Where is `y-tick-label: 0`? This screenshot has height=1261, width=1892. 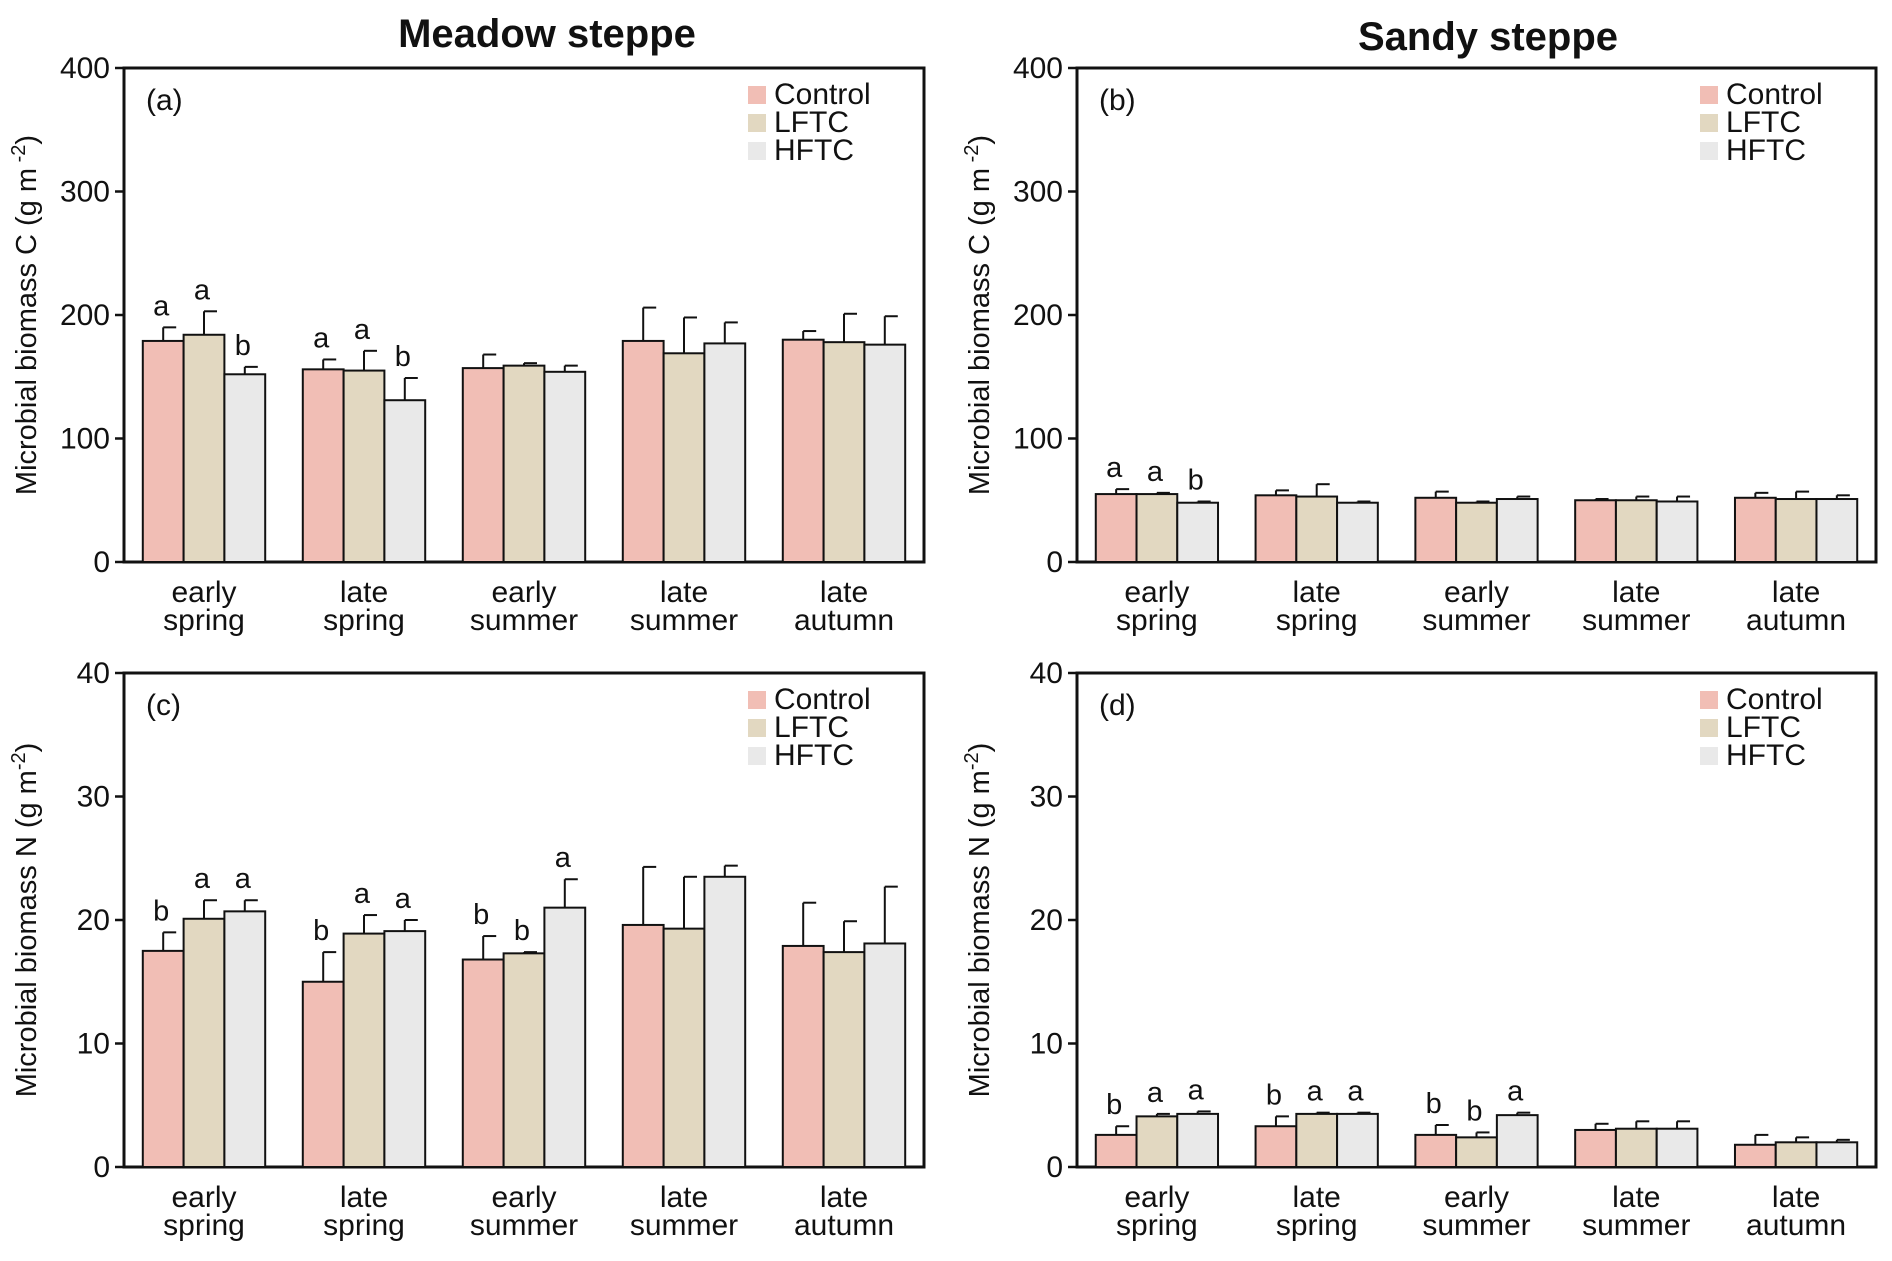
y-tick-label: 0 is located at coordinates (1054, 562).